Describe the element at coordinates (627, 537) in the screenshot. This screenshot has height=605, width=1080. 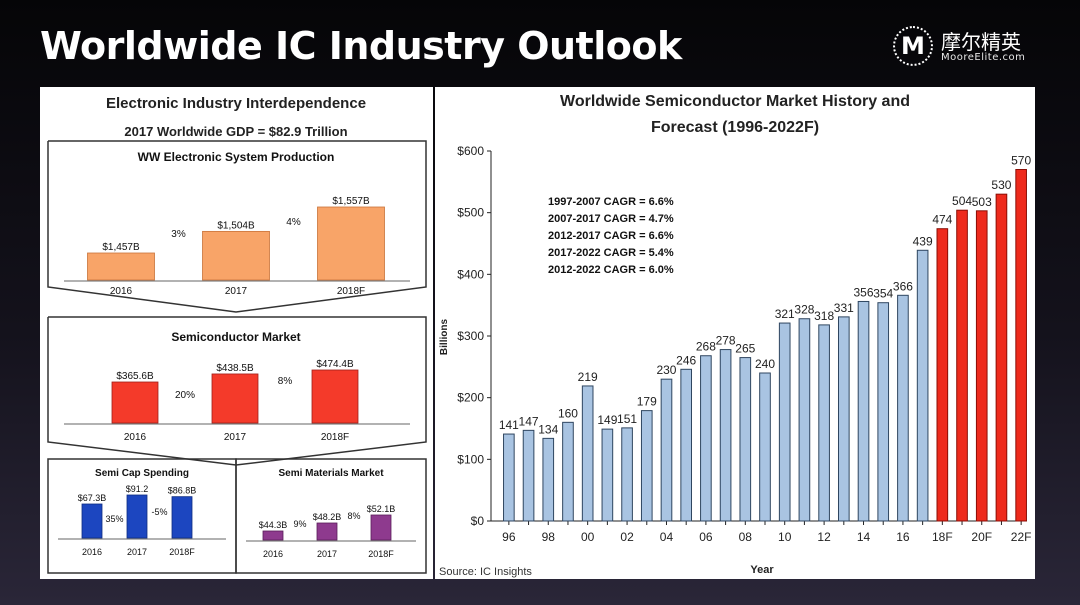
I see `x-tick-label: 02` at that location.